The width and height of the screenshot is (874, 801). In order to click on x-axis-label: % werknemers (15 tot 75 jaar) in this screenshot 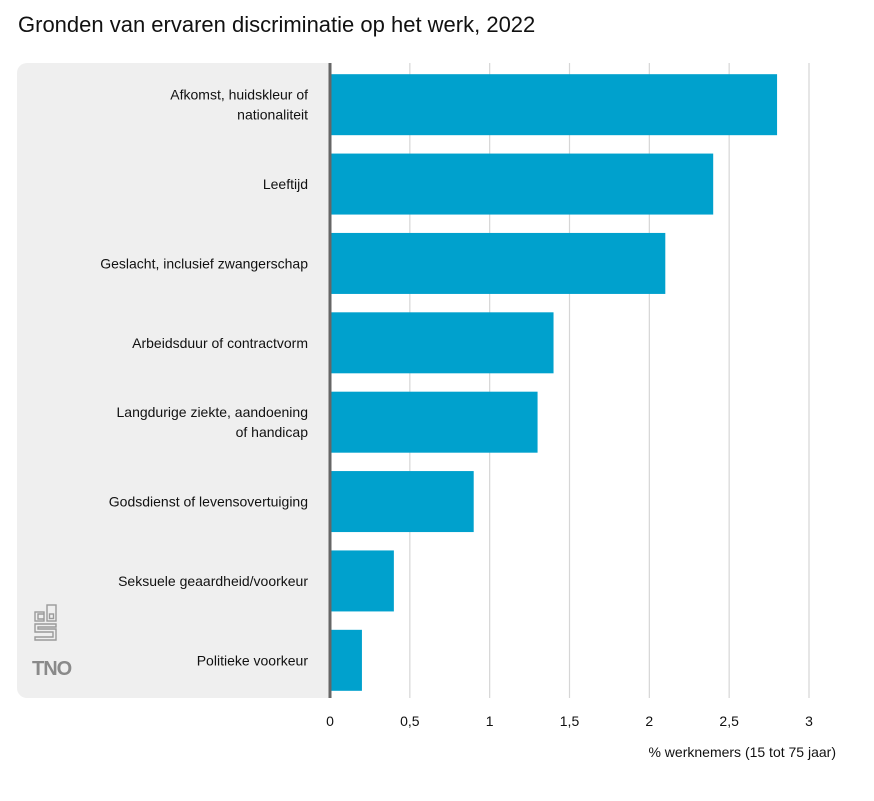, I will do `click(742, 752)`.